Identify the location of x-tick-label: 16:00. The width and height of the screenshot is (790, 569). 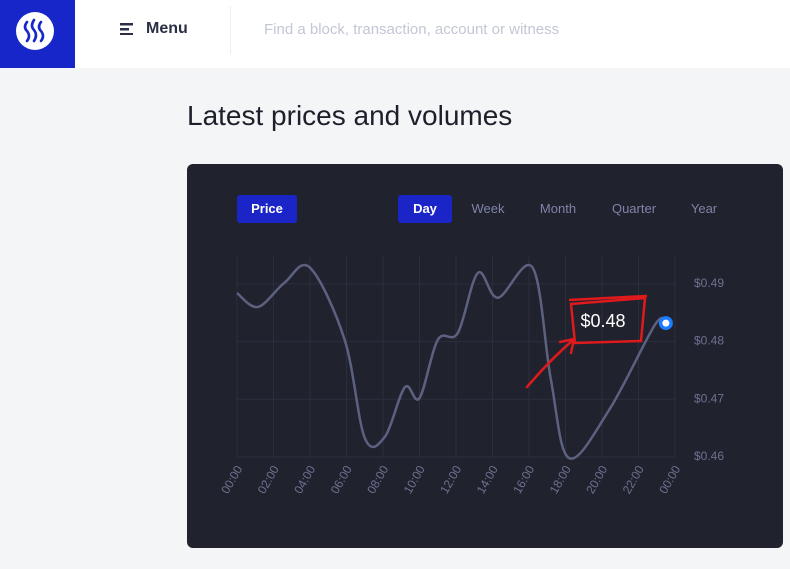
(523, 479).